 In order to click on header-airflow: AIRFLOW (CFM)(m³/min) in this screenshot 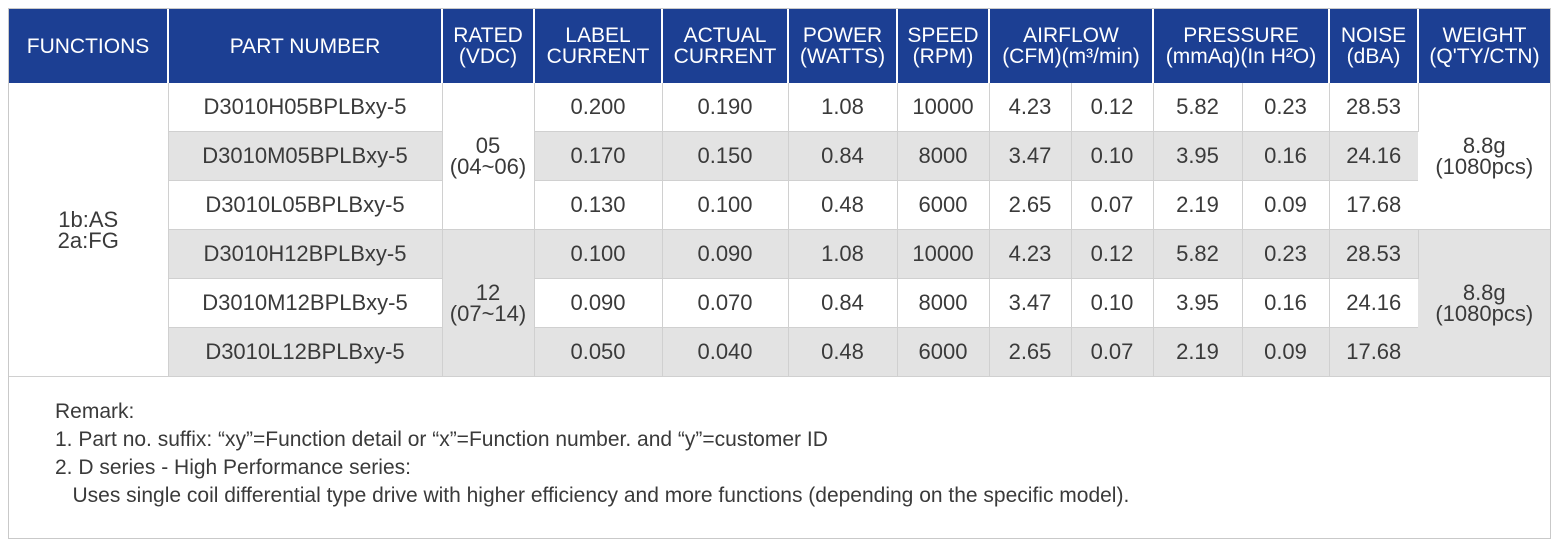, I will do `click(1071, 46)`.